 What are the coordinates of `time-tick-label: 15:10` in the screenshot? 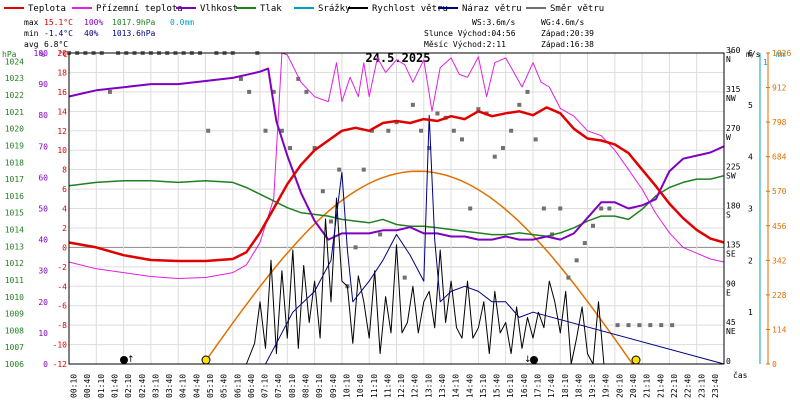 It's located at (483, 386).